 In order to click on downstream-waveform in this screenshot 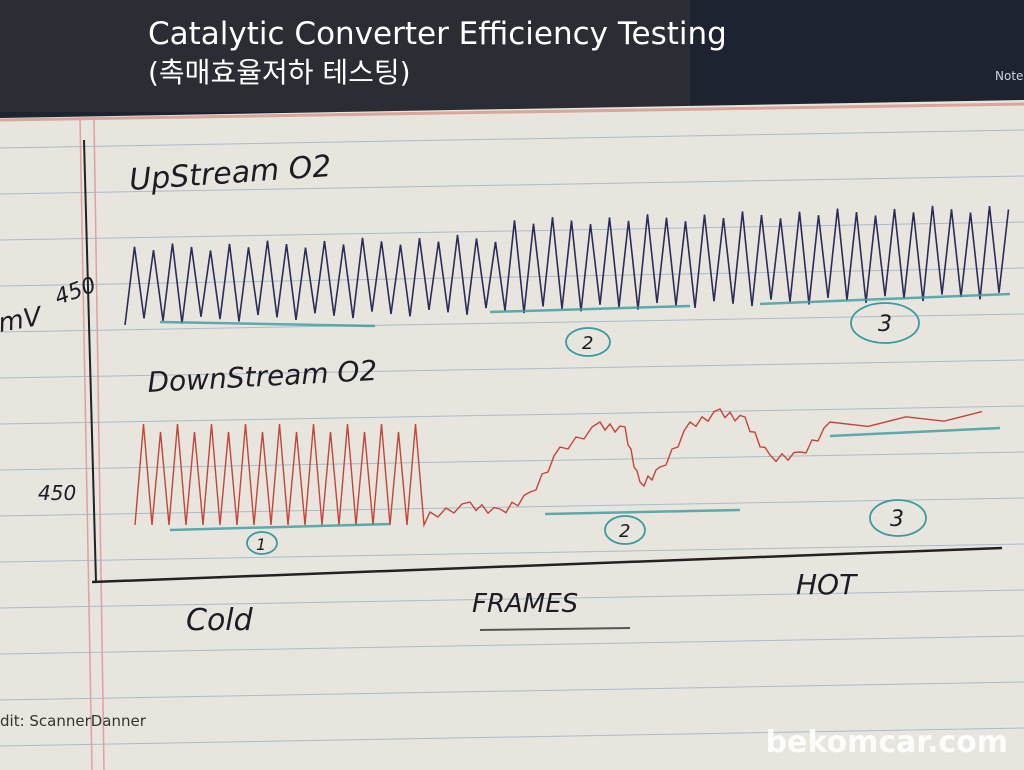, I will do `click(558, 468)`.